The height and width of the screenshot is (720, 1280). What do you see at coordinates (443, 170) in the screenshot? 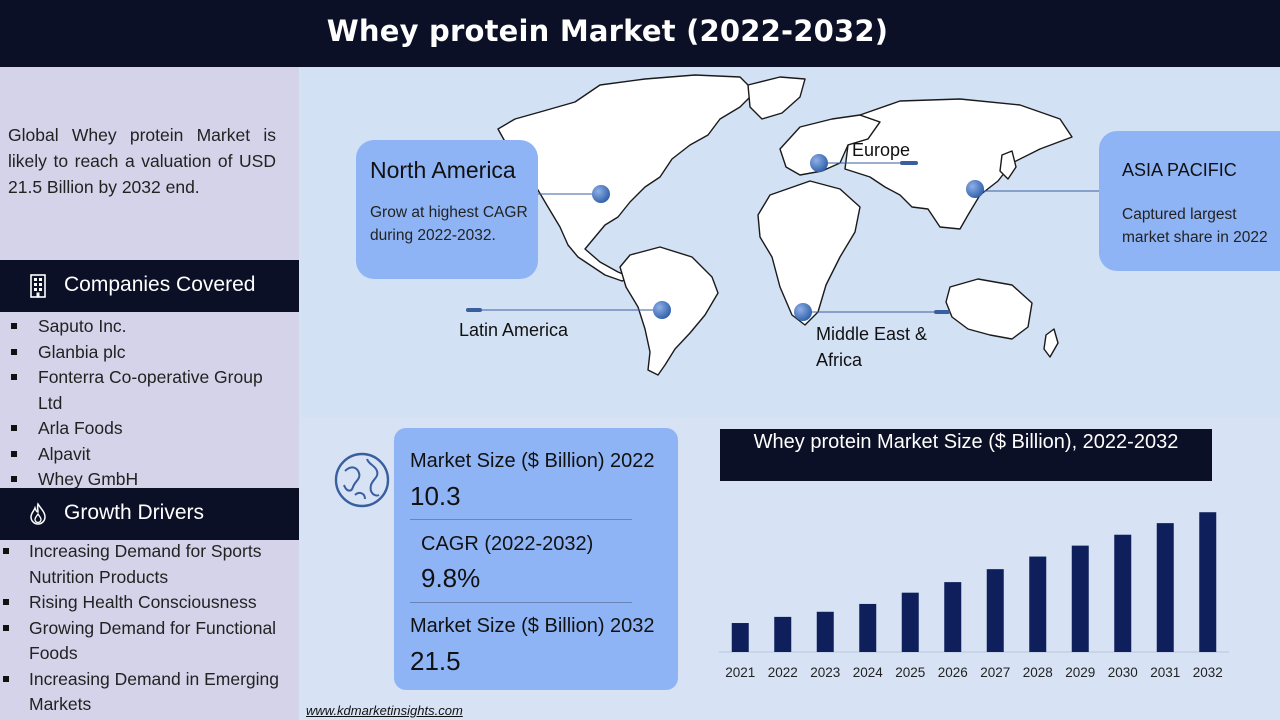
I see `north-america-title: North America` at bounding box center [443, 170].